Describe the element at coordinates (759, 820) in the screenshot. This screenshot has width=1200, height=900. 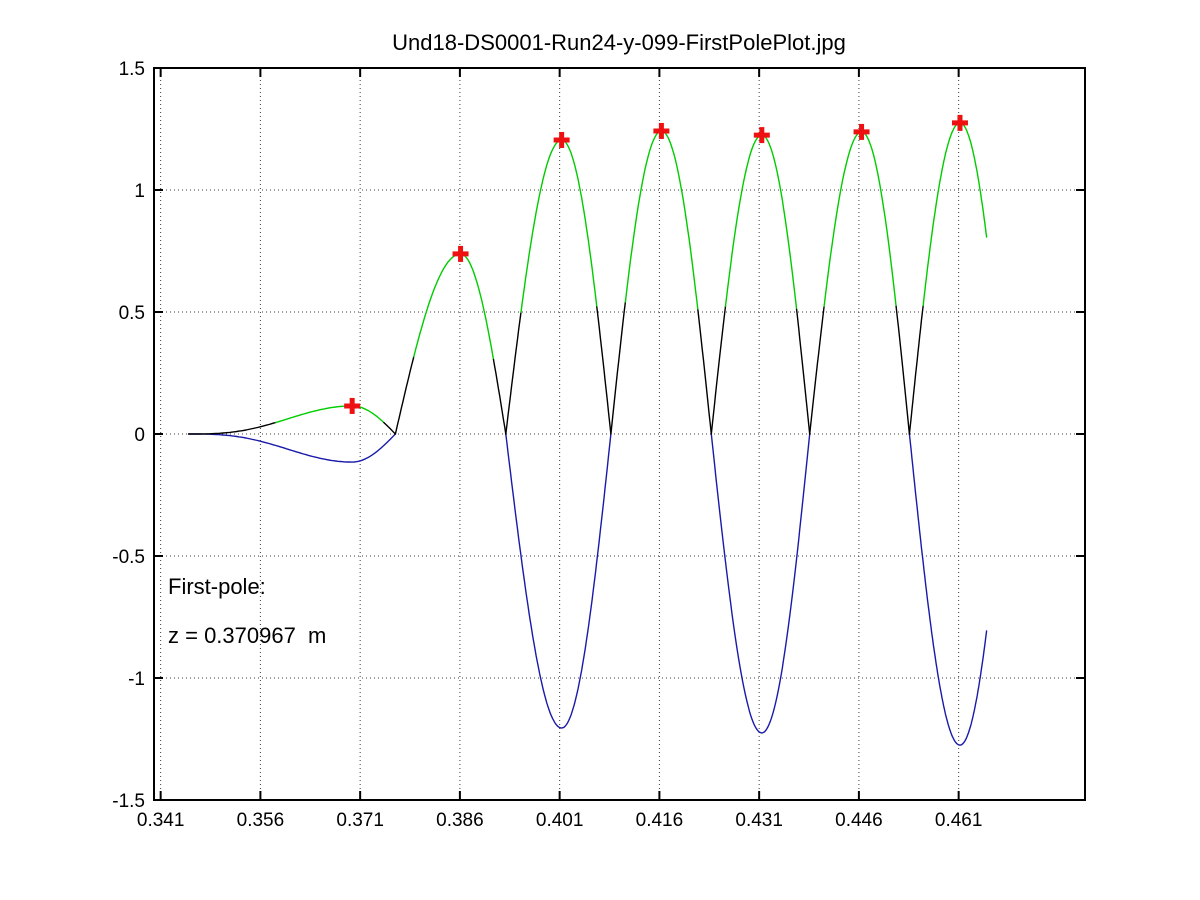
I see `x-tick-label: 0.431` at that location.